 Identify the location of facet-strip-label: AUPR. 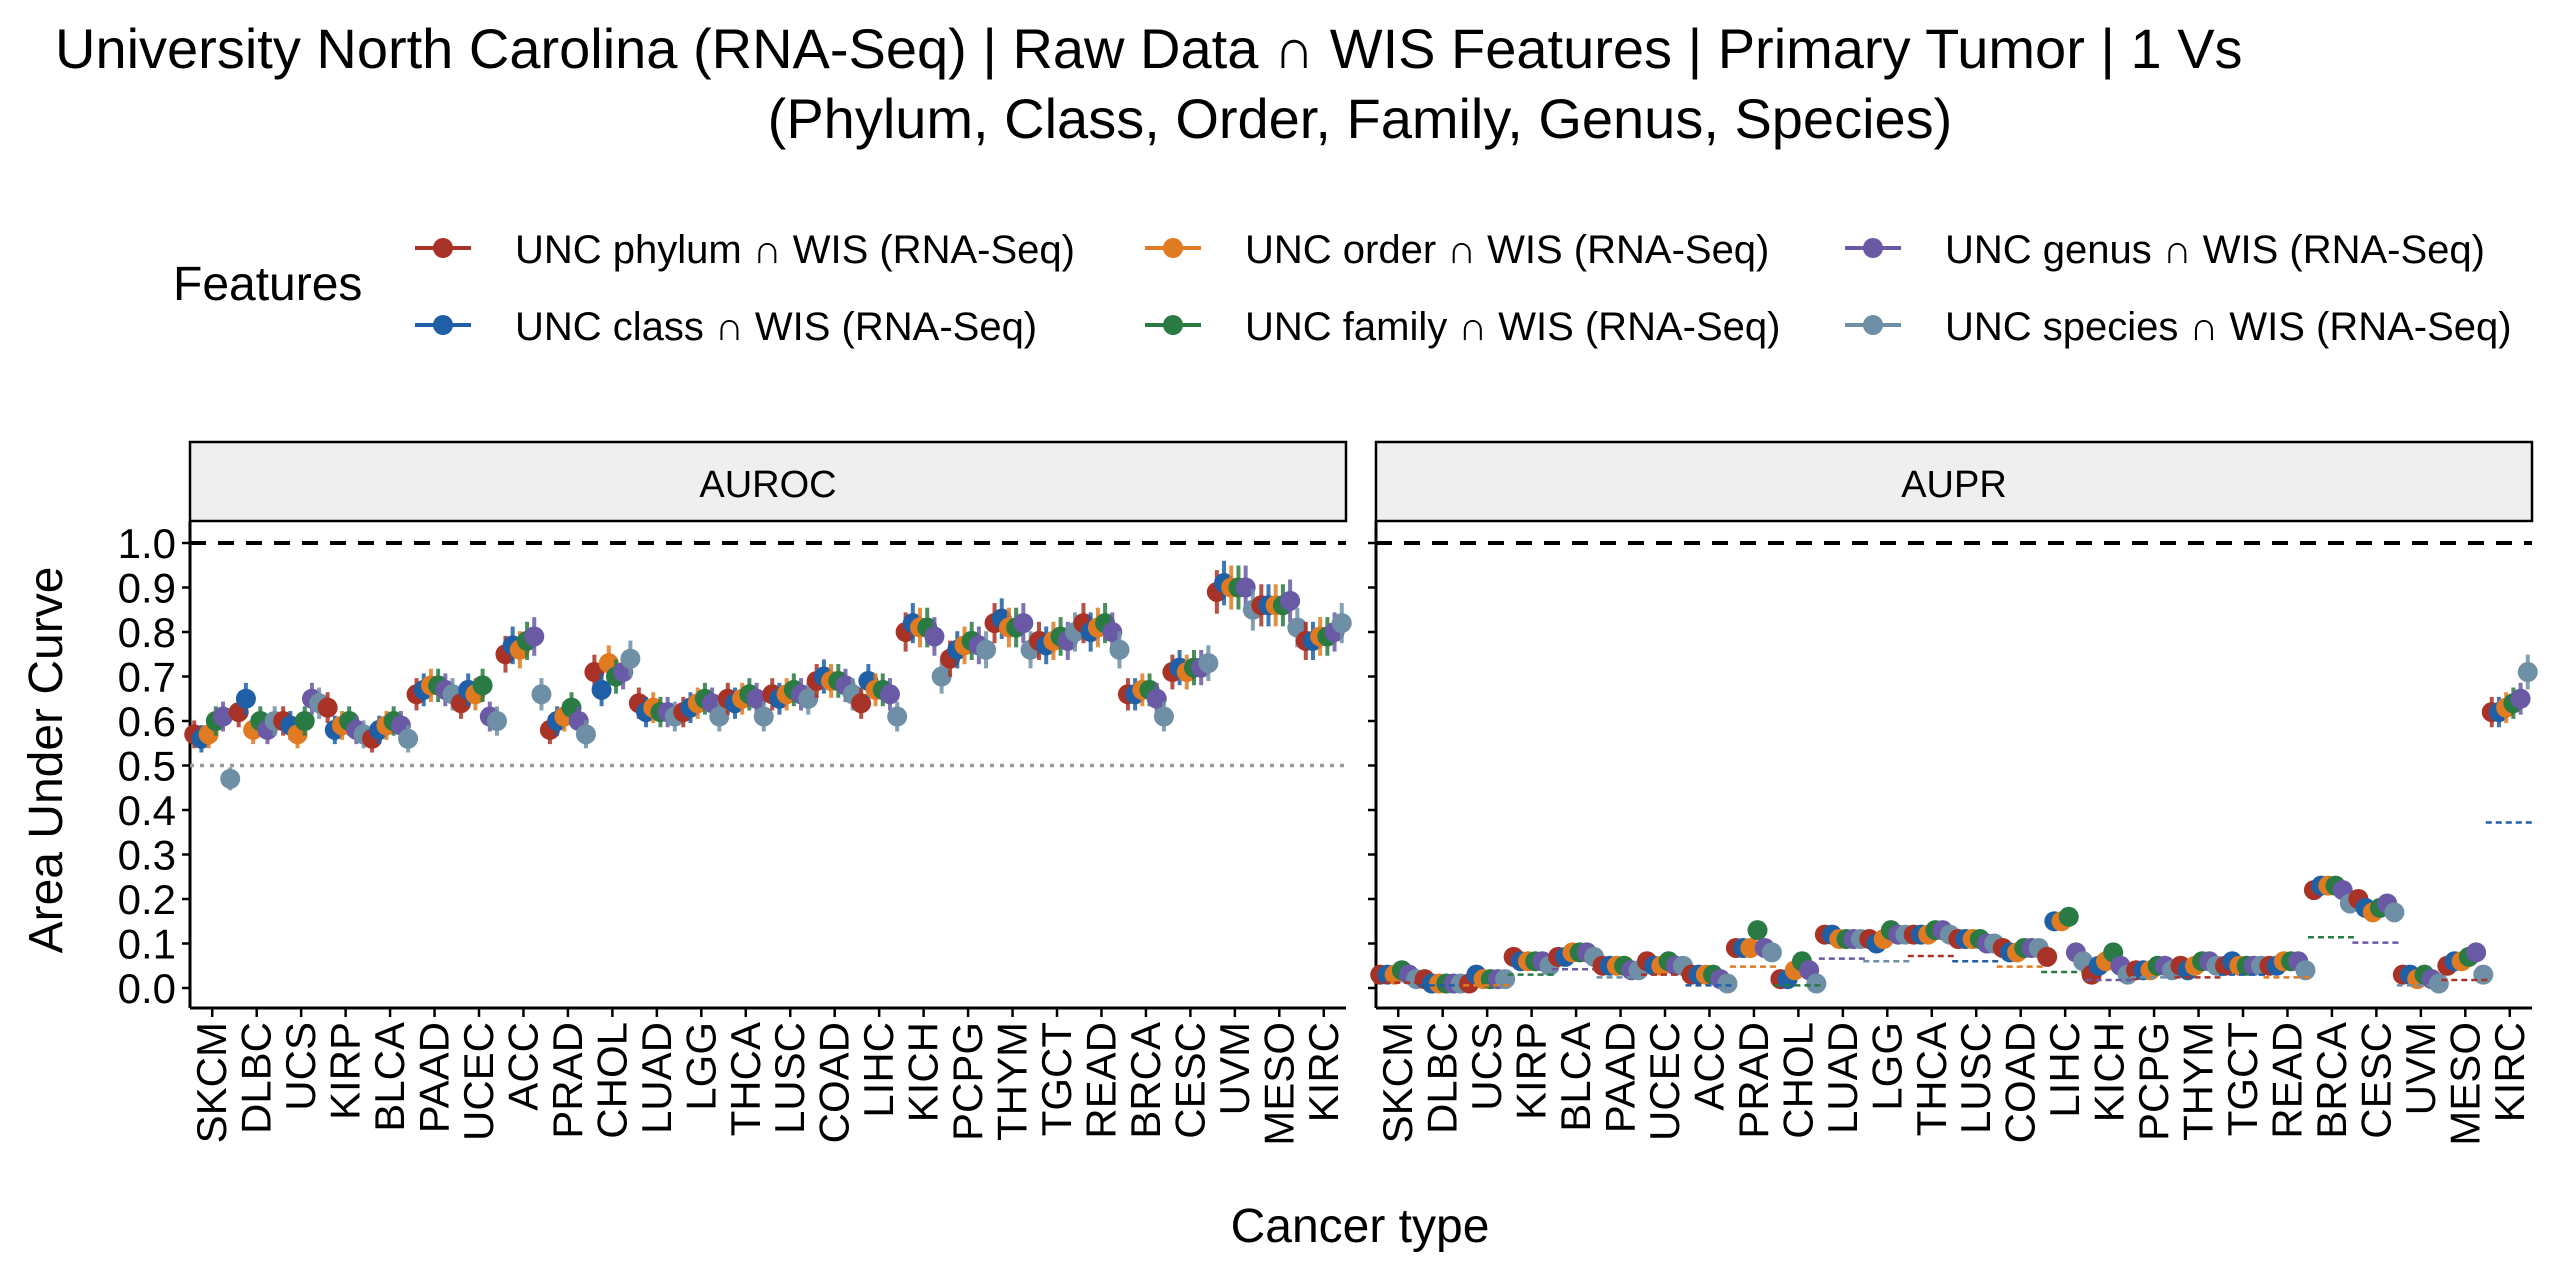
(1954, 485).